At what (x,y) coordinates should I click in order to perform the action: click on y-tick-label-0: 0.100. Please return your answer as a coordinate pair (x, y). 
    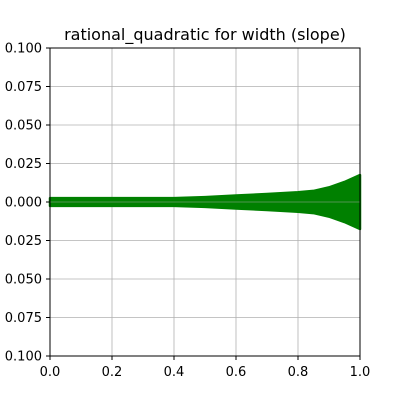
    Looking at the image, I should click on (23, 49).